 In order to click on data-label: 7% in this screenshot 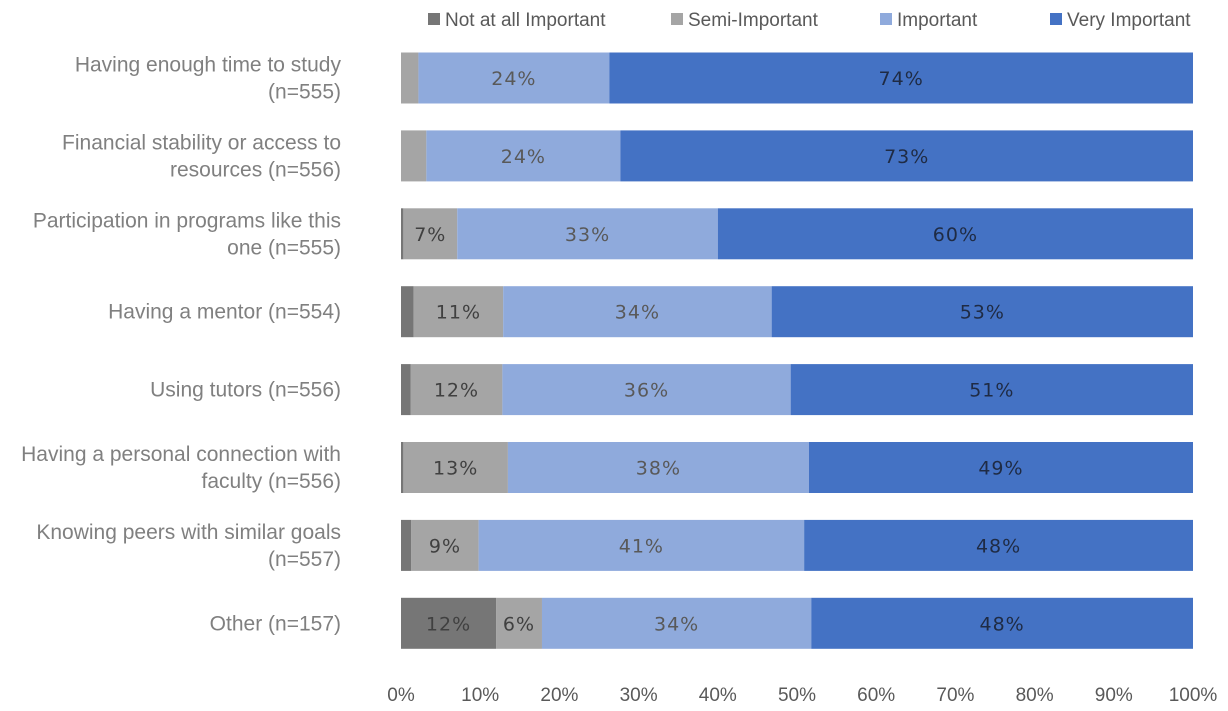, I will do `click(430, 235)`.